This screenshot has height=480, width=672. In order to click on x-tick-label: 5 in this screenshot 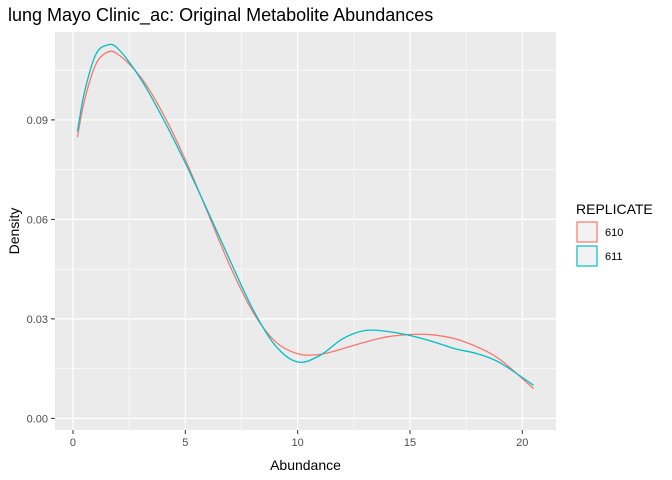, I will do `click(185, 443)`.